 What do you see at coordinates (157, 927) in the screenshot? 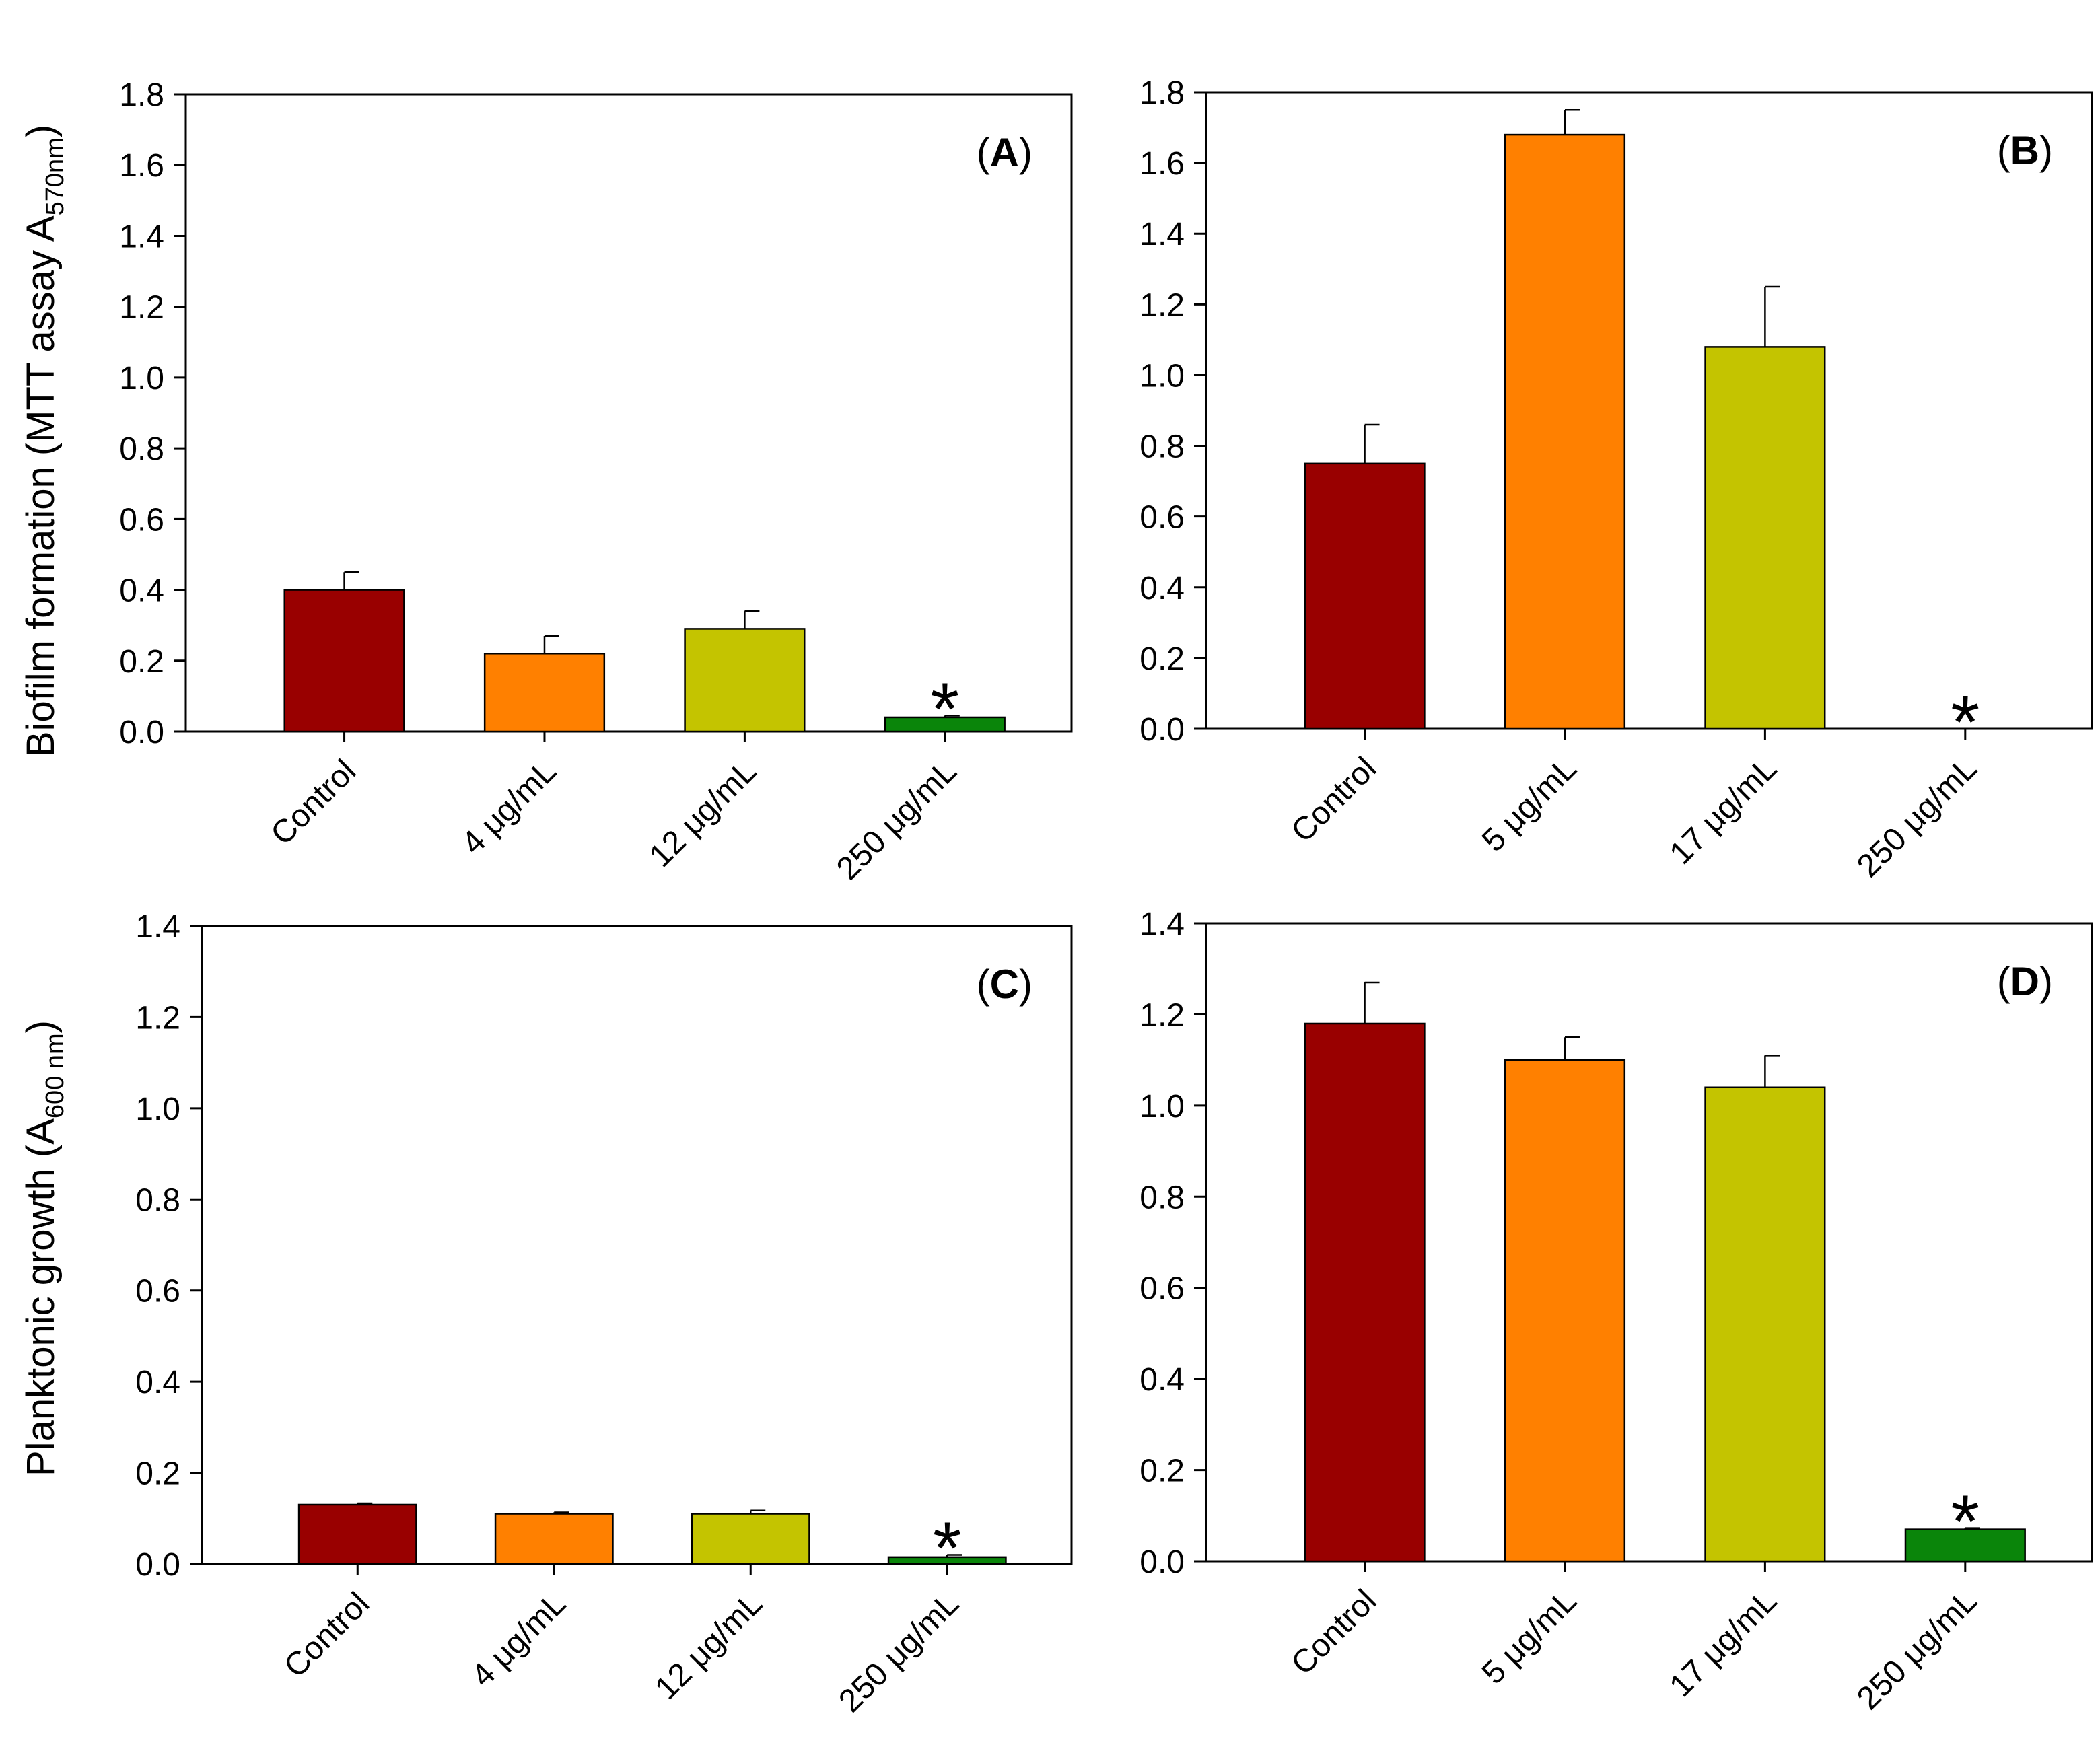
I see `y-tick-label-c: 1.4` at bounding box center [157, 927].